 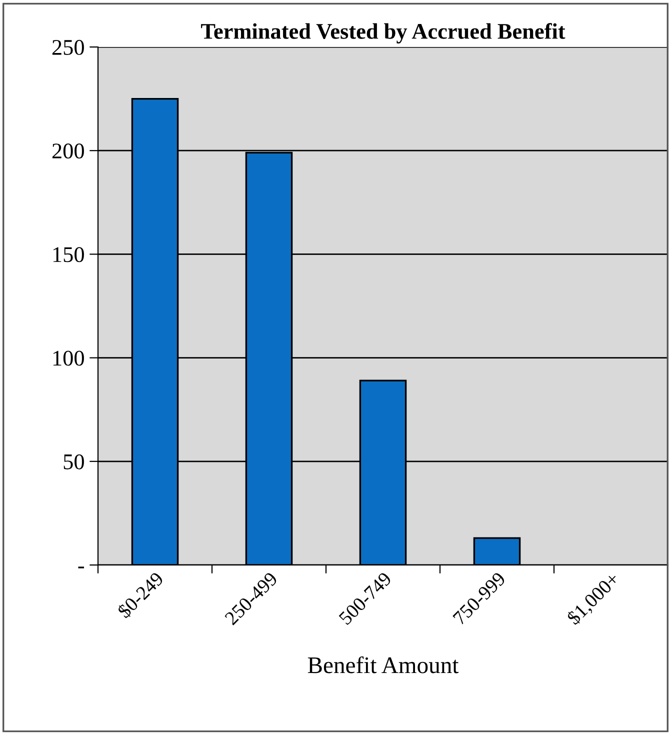 I want to click on y-tick-label: 150, so click(x=68, y=254).